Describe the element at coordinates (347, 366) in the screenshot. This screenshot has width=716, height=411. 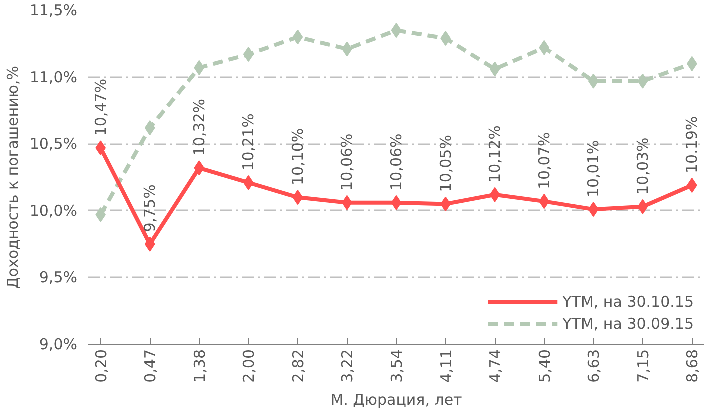
I see `x-tick-label: 3,22` at that location.